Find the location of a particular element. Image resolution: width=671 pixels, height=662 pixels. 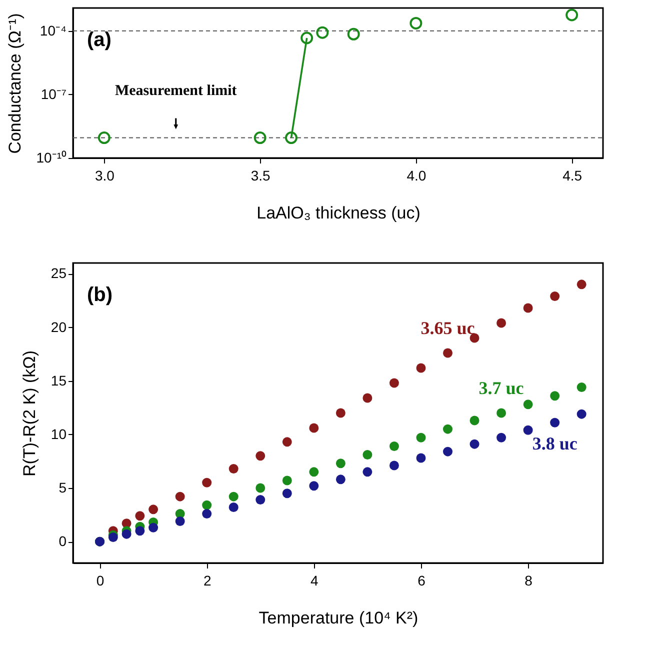

x-tick-label: 0 is located at coordinates (100, 580).